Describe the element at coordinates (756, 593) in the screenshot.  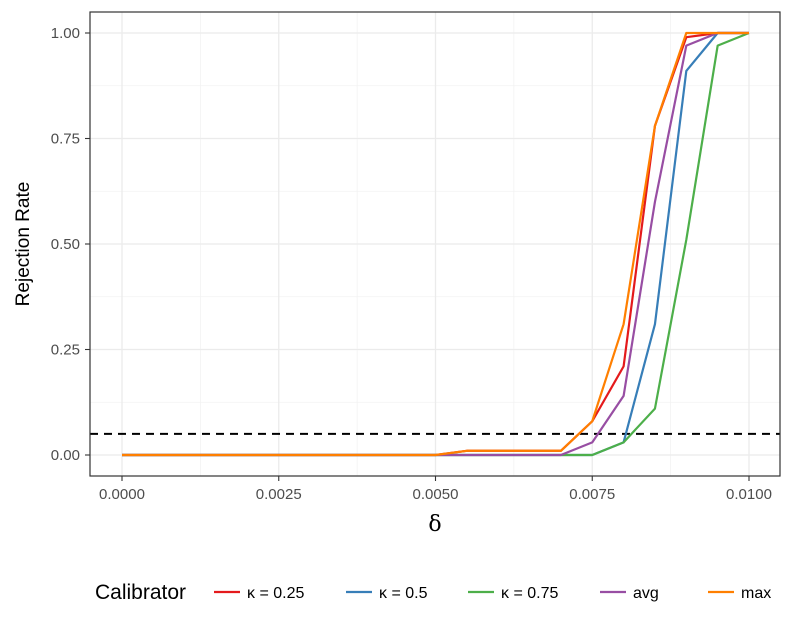
I see `legend-label-4: max` at that location.